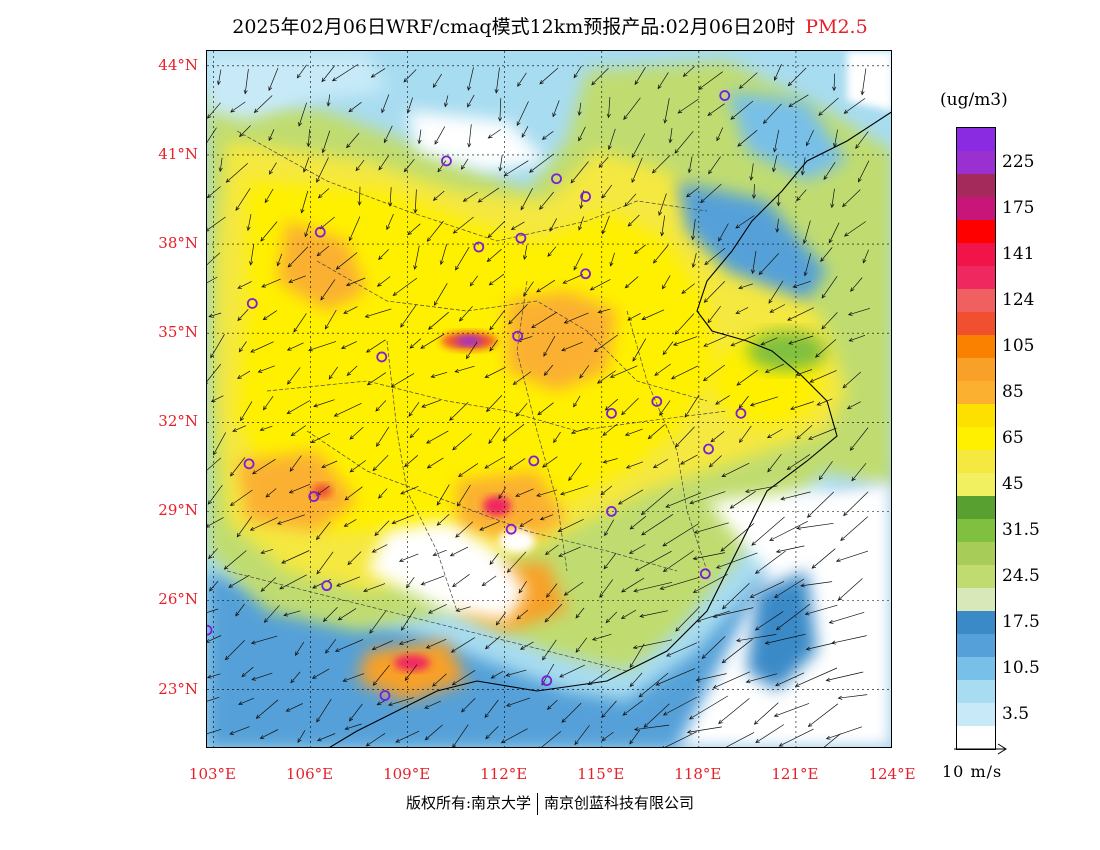 The width and height of the screenshot is (1100, 850). Describe the element at coordinates (972, 771) in the screenshot. I see `wind-reference-label: 10 m/s` at that location.